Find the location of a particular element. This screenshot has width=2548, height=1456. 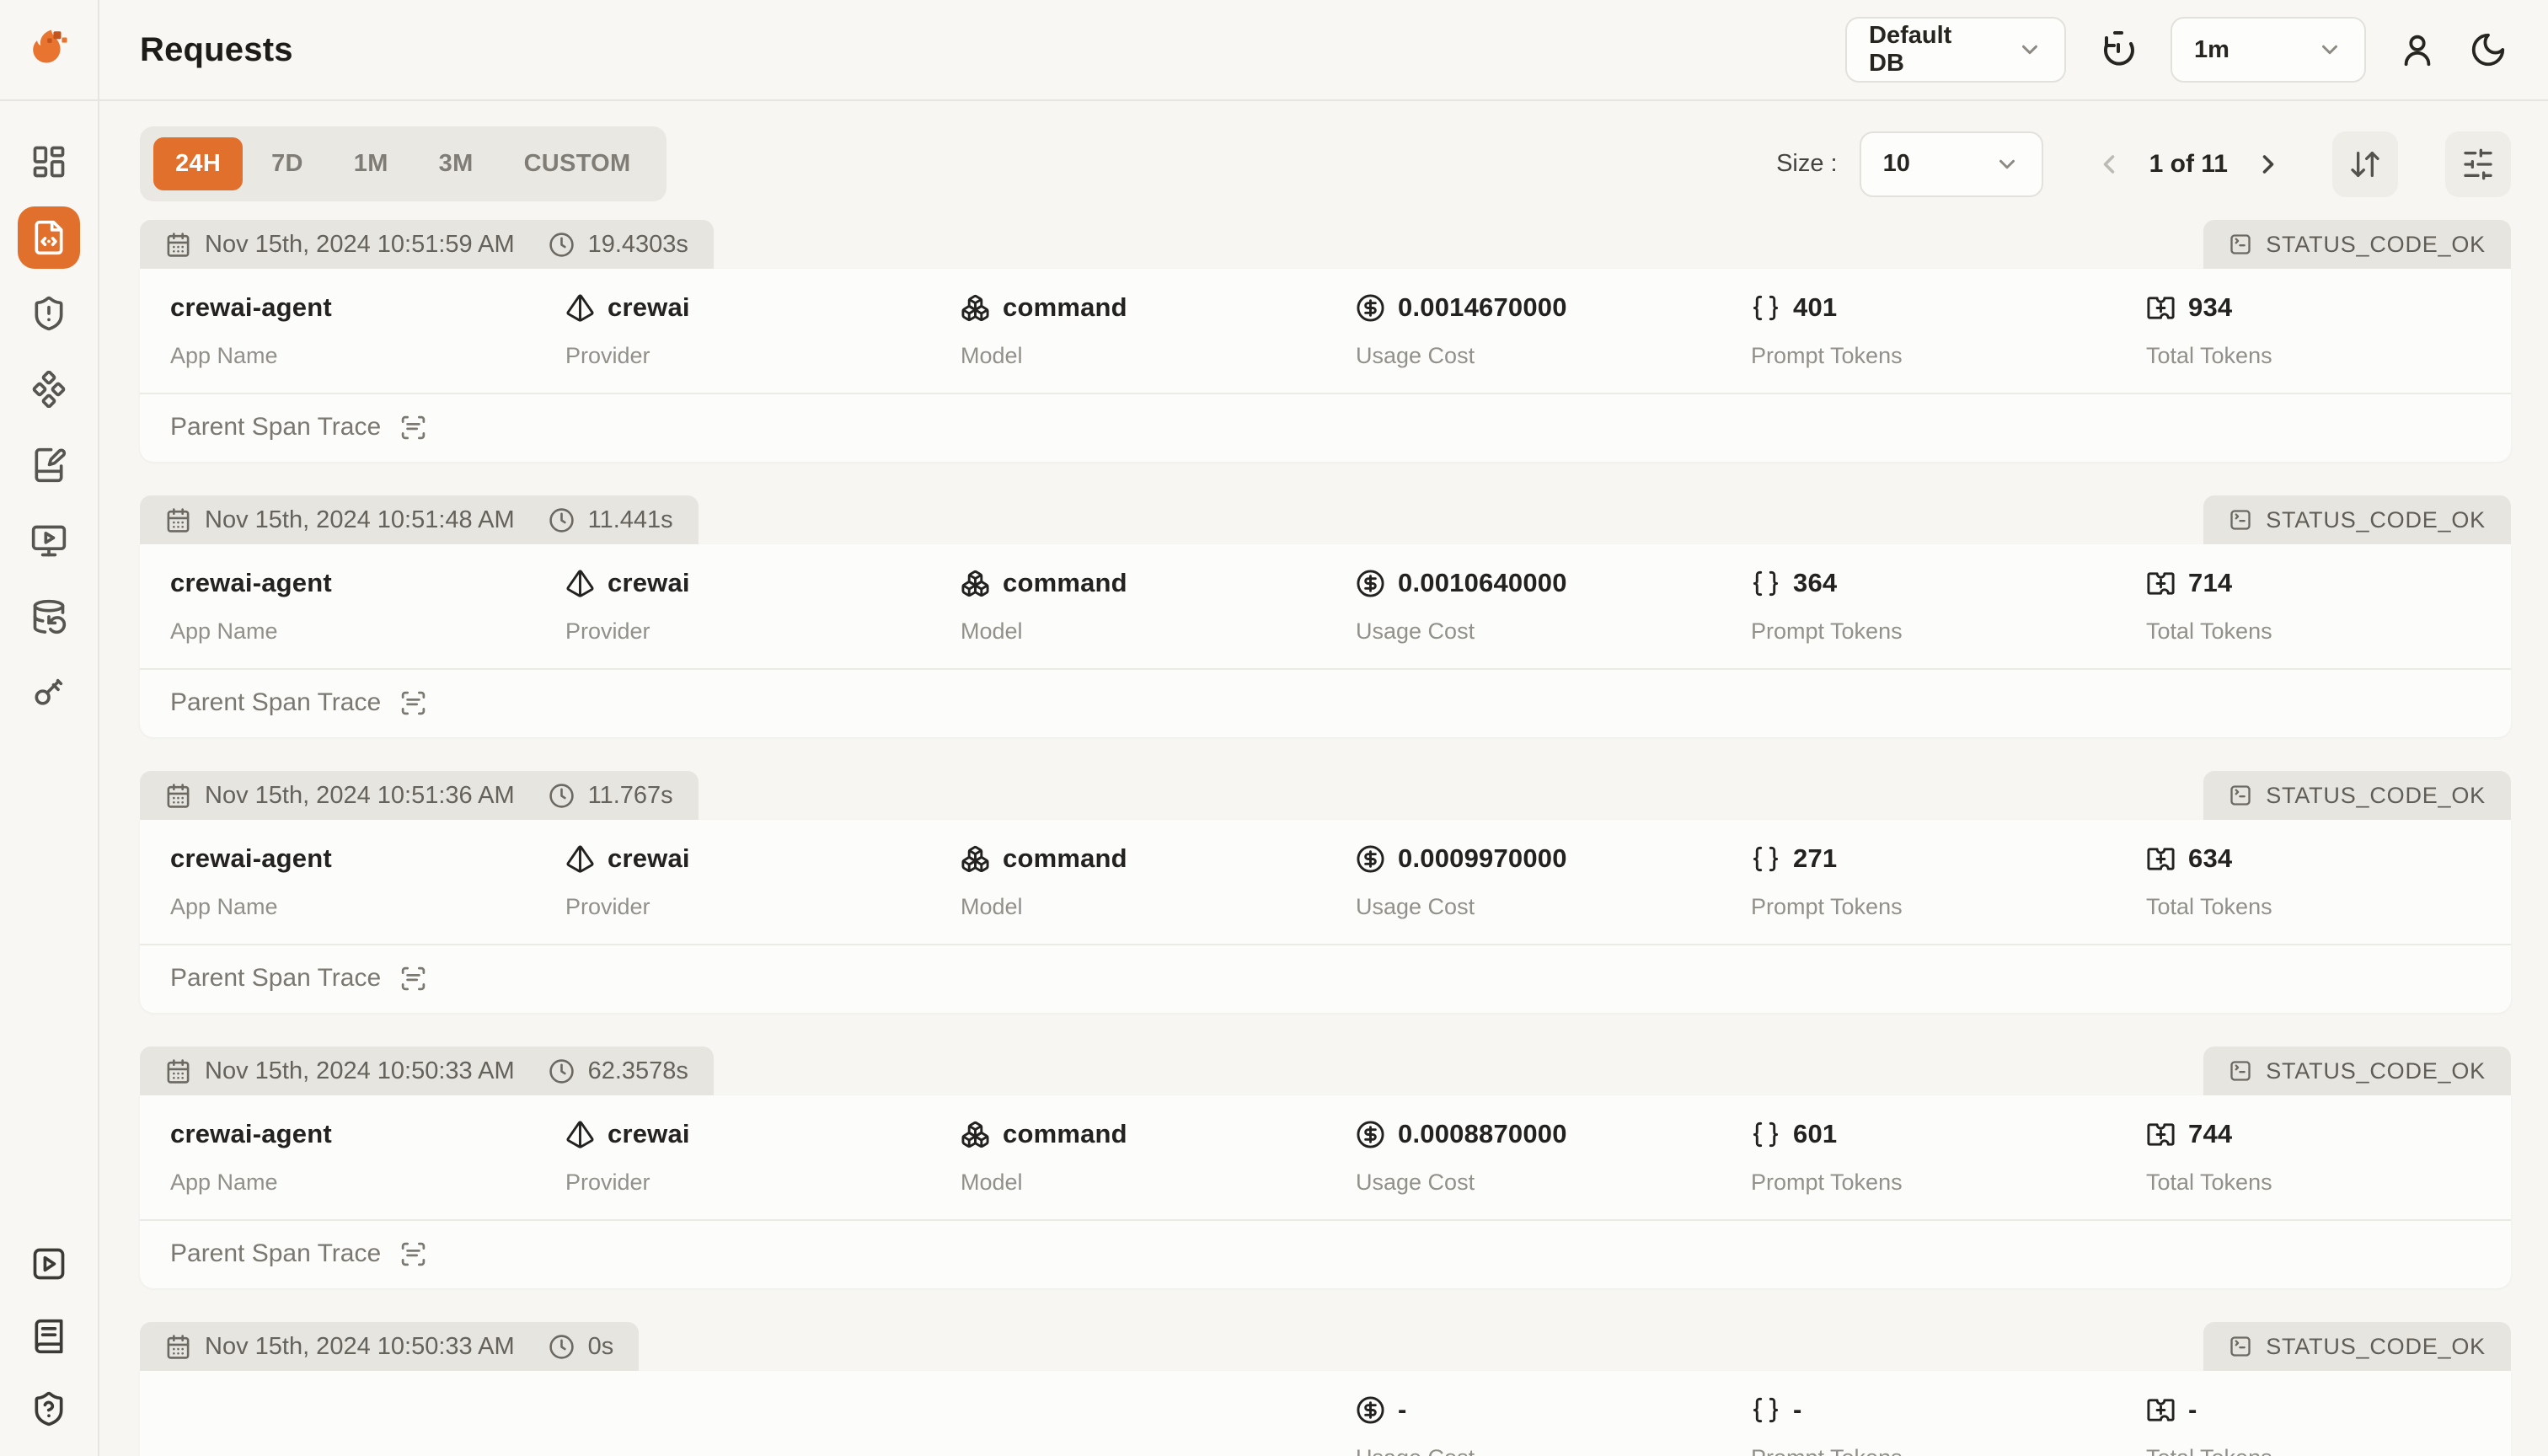

prompt-tokens-label: Prompt Tokens is located at coordinates (1827, 1182).